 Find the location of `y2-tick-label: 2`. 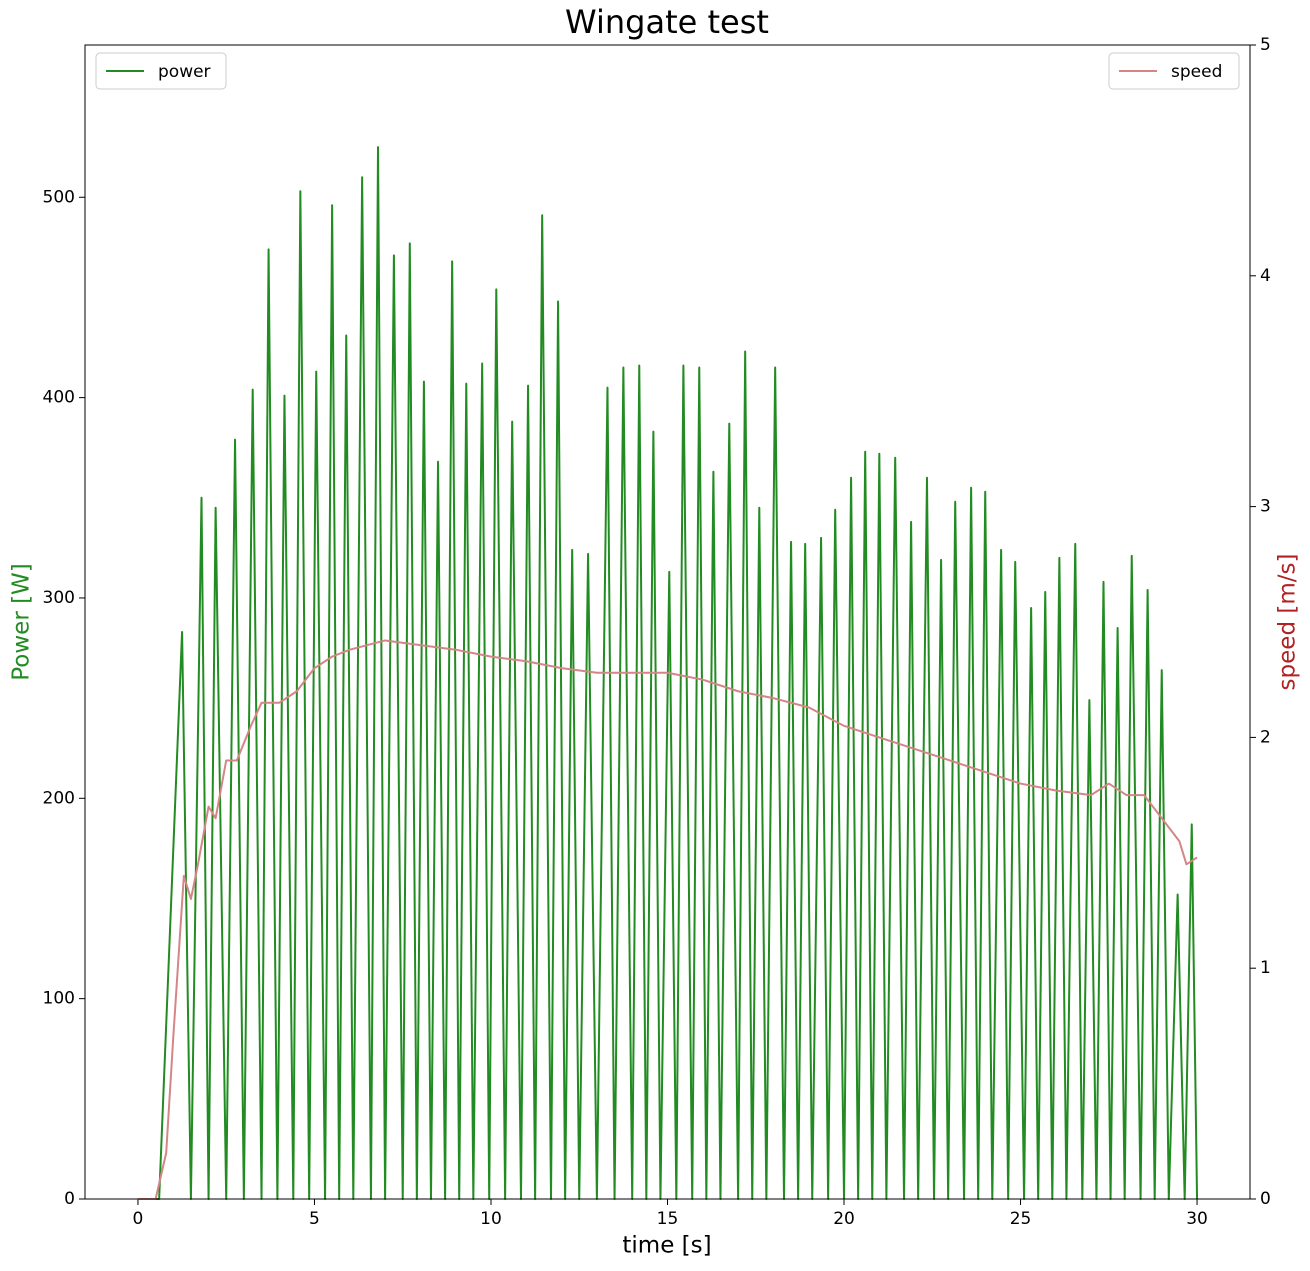

y2-tick-label: 2 is located at coordinates (1265, 737).